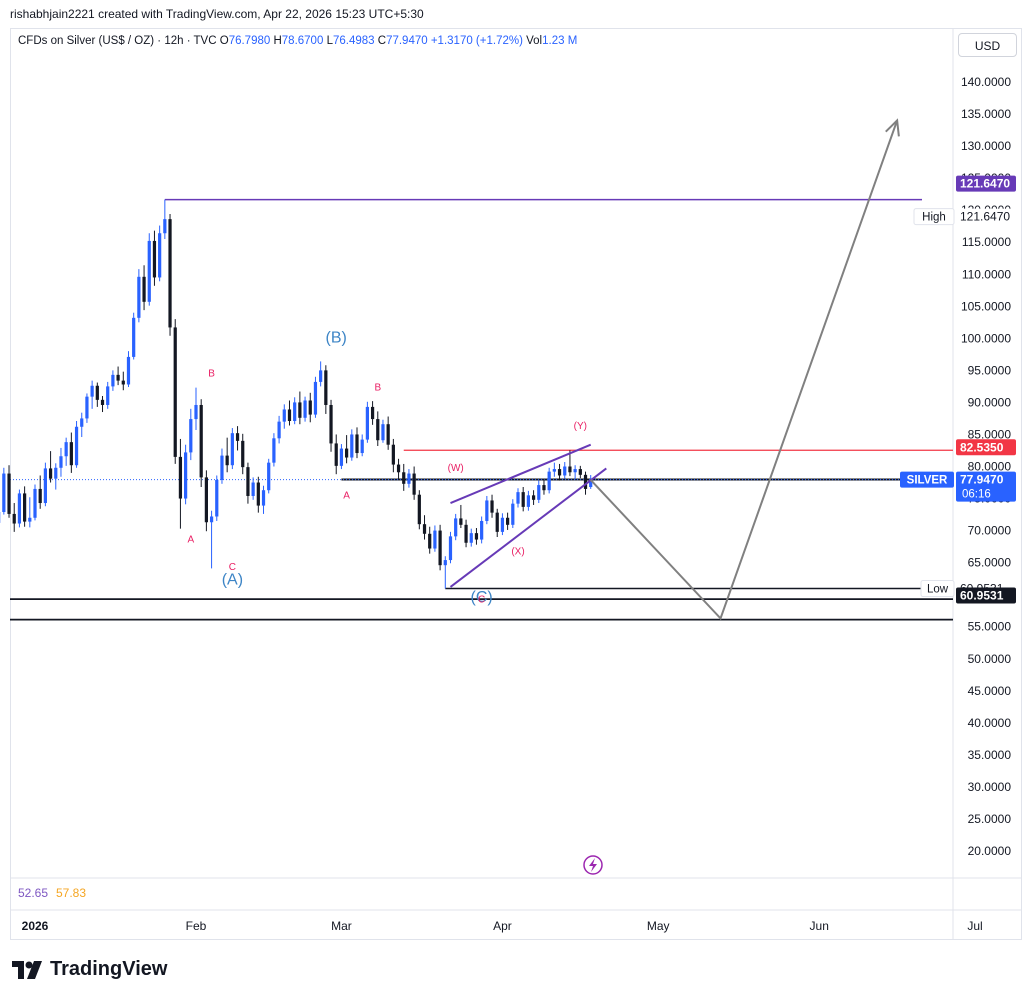 The width and height of the screenshot is (1032, 1000). What do you see at coordinates (521, 473) in the screenshot?
I see `wedge-trend-line` at bounding box center [521, 473].